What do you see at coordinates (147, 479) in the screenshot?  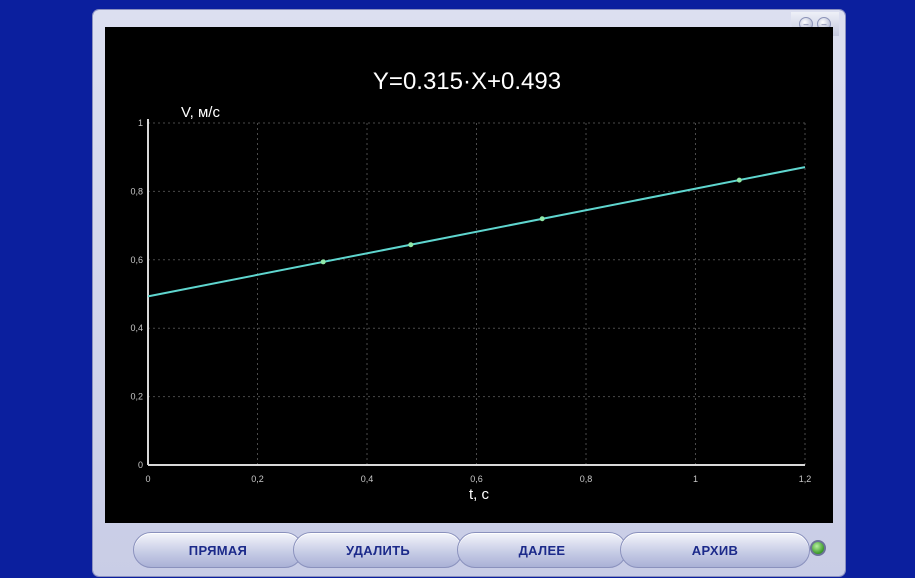 I see `x-tick-label: 0` at bounding box center [147, 479].